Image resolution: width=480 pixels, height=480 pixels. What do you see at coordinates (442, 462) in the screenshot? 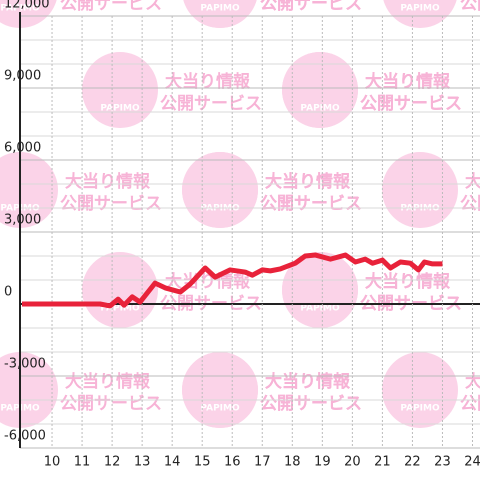
I see `x-tick-label: 23` at bounding box center [442, 462].